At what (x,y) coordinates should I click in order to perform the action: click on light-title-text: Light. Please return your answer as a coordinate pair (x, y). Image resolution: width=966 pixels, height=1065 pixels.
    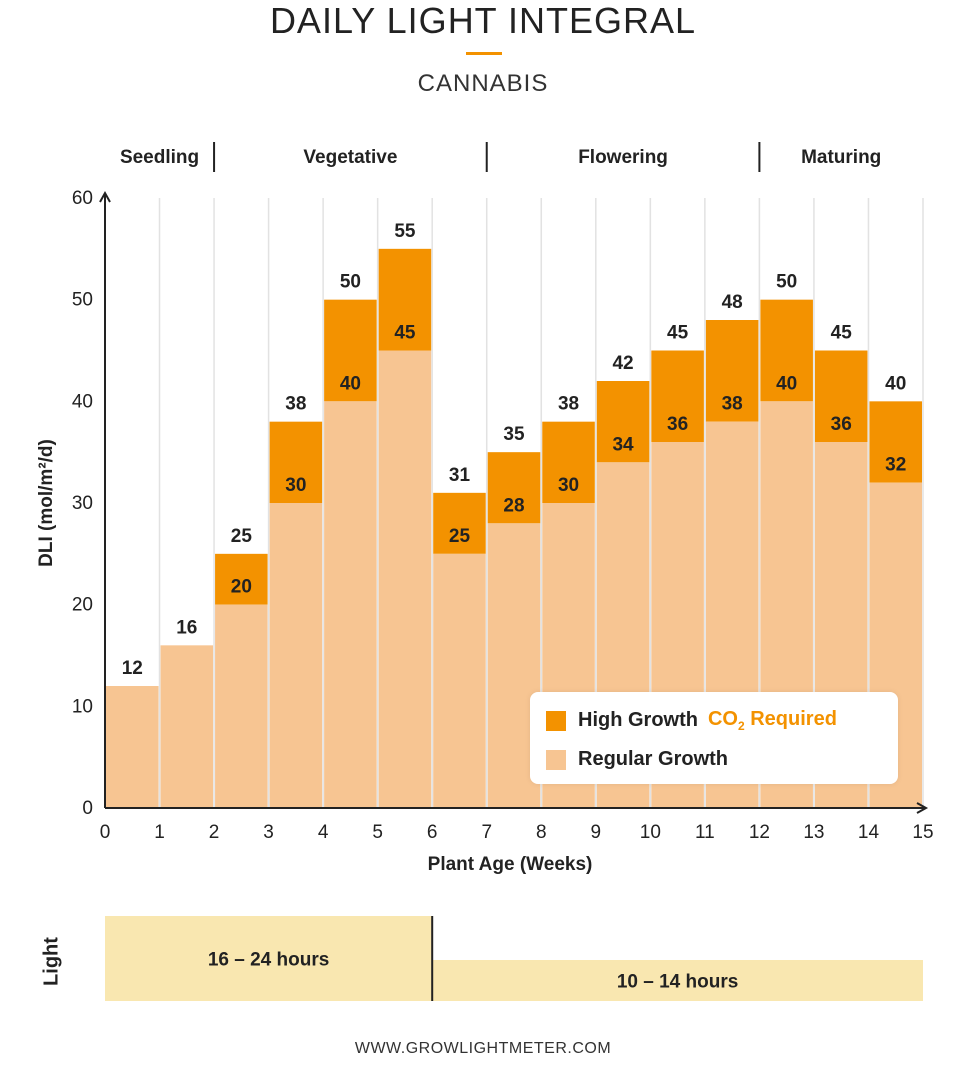
    Looking at the image, I should click on (51, 961).